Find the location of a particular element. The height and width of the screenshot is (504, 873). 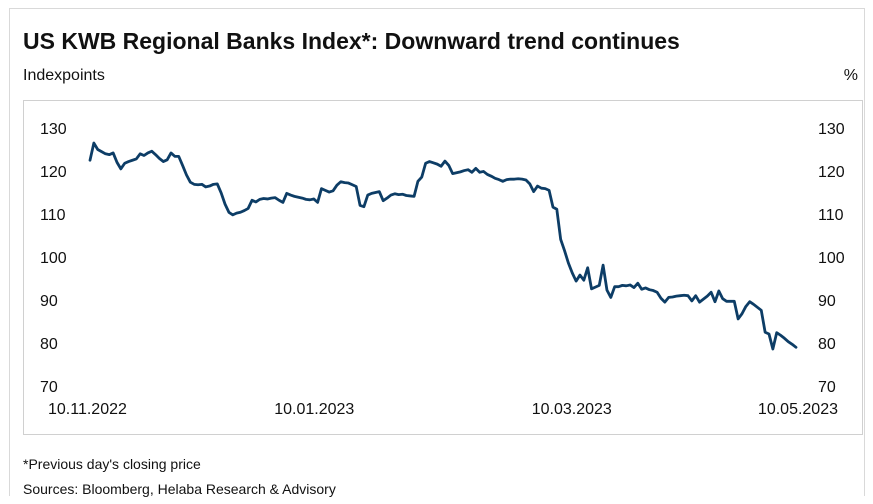

x-tick-label: 10.11.2022 is located at coordinates (87, 409).